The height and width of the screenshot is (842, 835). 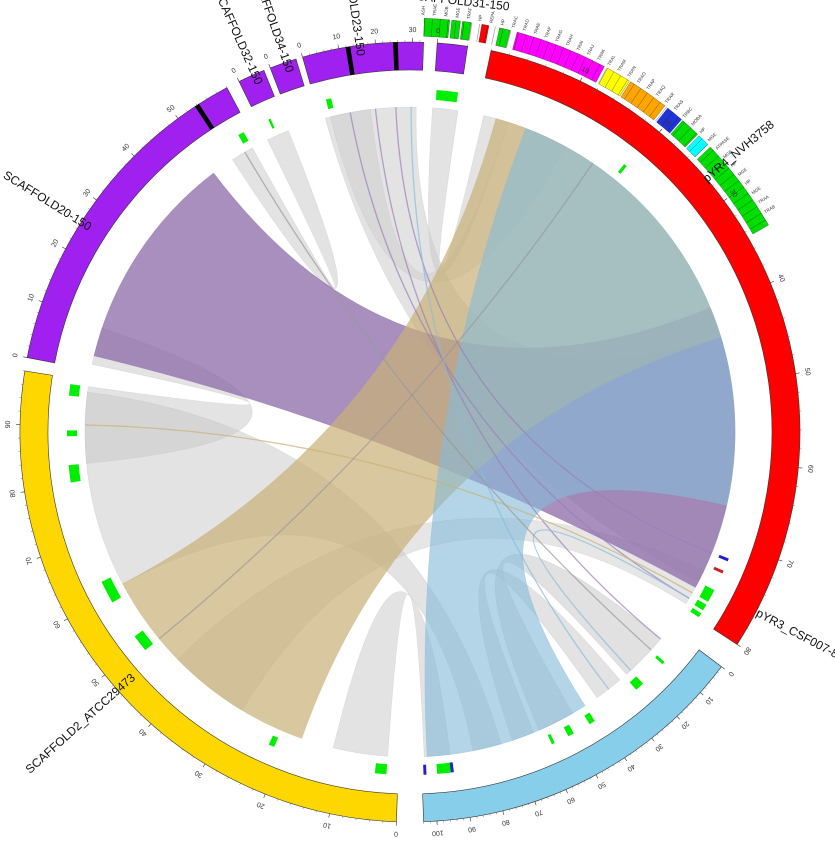 I want to click on tick-label: 70, so click(x=29, y=561).